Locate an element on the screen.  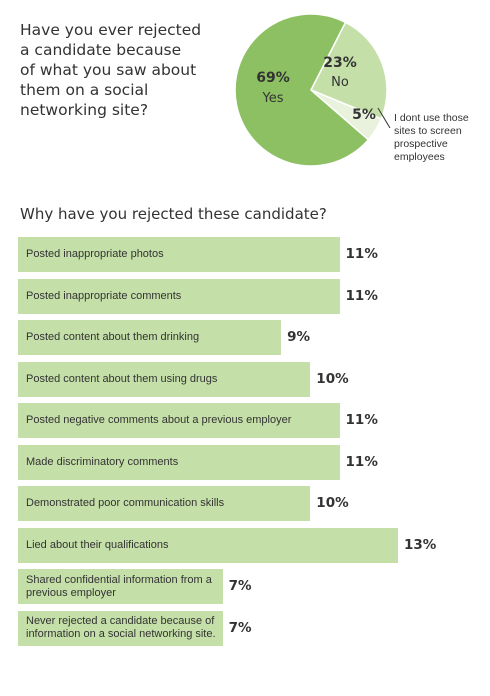
bar: Posted inappropriate comments is located at coordinates (179, 296).